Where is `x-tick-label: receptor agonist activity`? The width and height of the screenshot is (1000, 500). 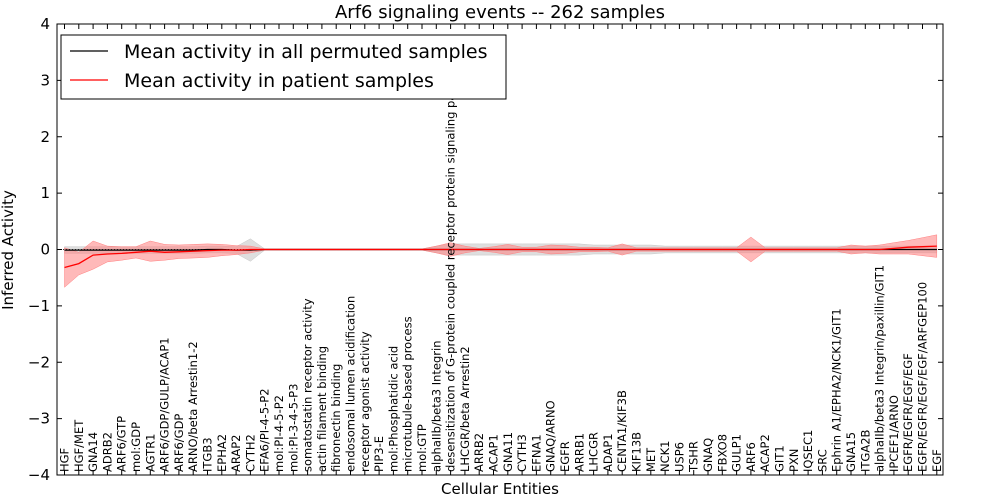 x-tick-label: receptor agonist activity is located at coordinates (365, 401).